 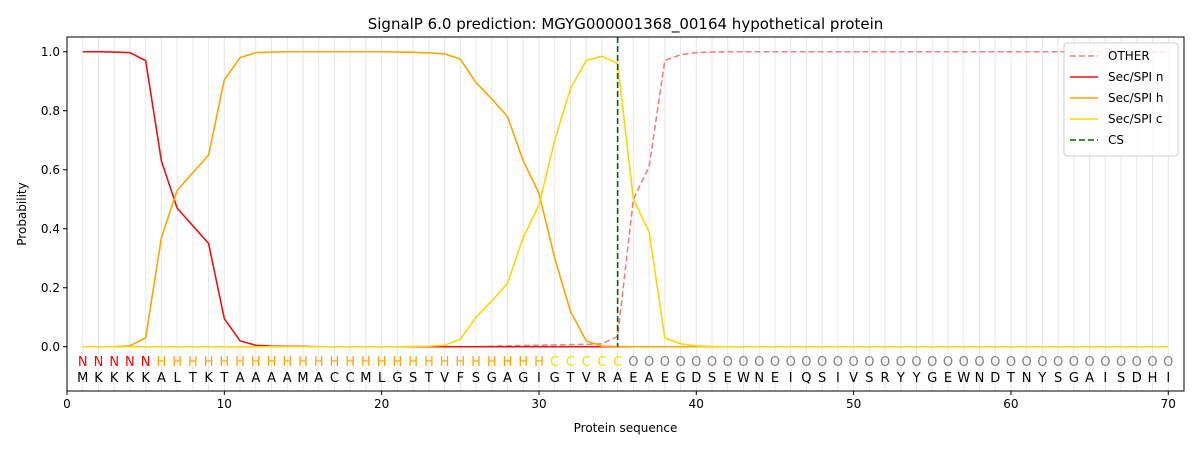 I want to click on residue-letter: C, so click(x=350, y=378).